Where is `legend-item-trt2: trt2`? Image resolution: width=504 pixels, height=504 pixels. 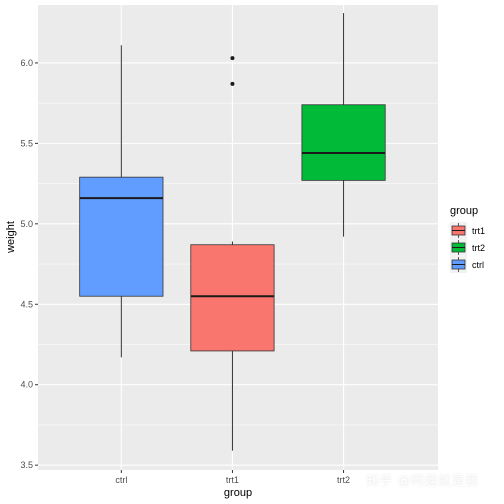 legend-item-trt2: trt2 is located at coordinates (467, 247).